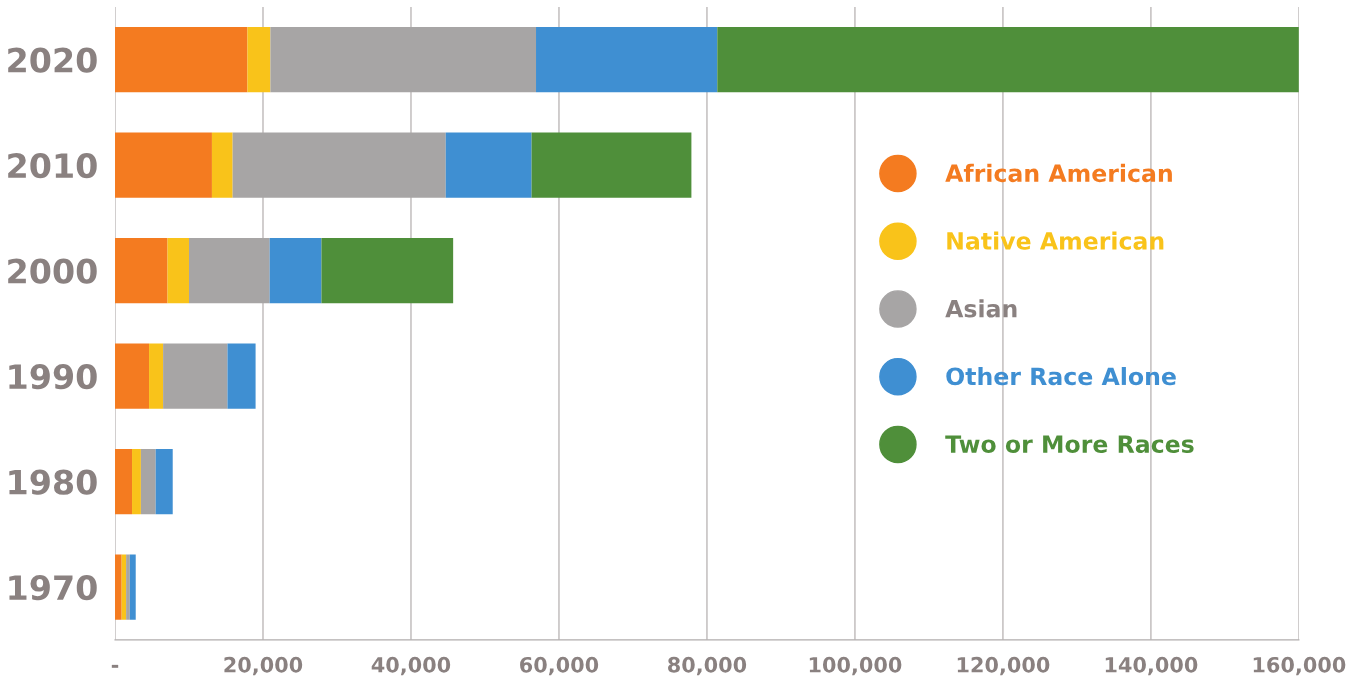 The height and width of the screenshot is (688, 1353). I want to click on y-tick-label: 2020, so click(52, 60).